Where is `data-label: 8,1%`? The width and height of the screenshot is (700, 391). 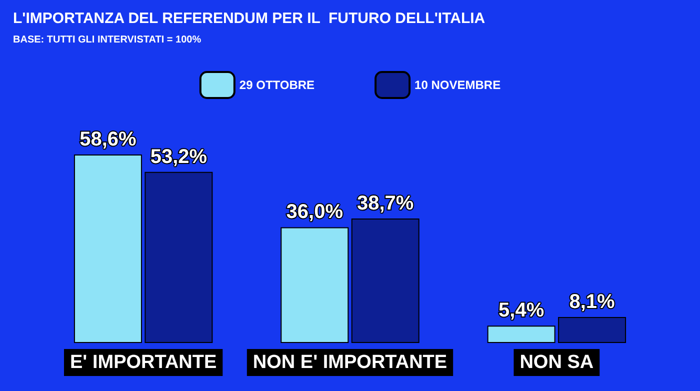 data-label: 8,1% is located at coordinates (592, 301).